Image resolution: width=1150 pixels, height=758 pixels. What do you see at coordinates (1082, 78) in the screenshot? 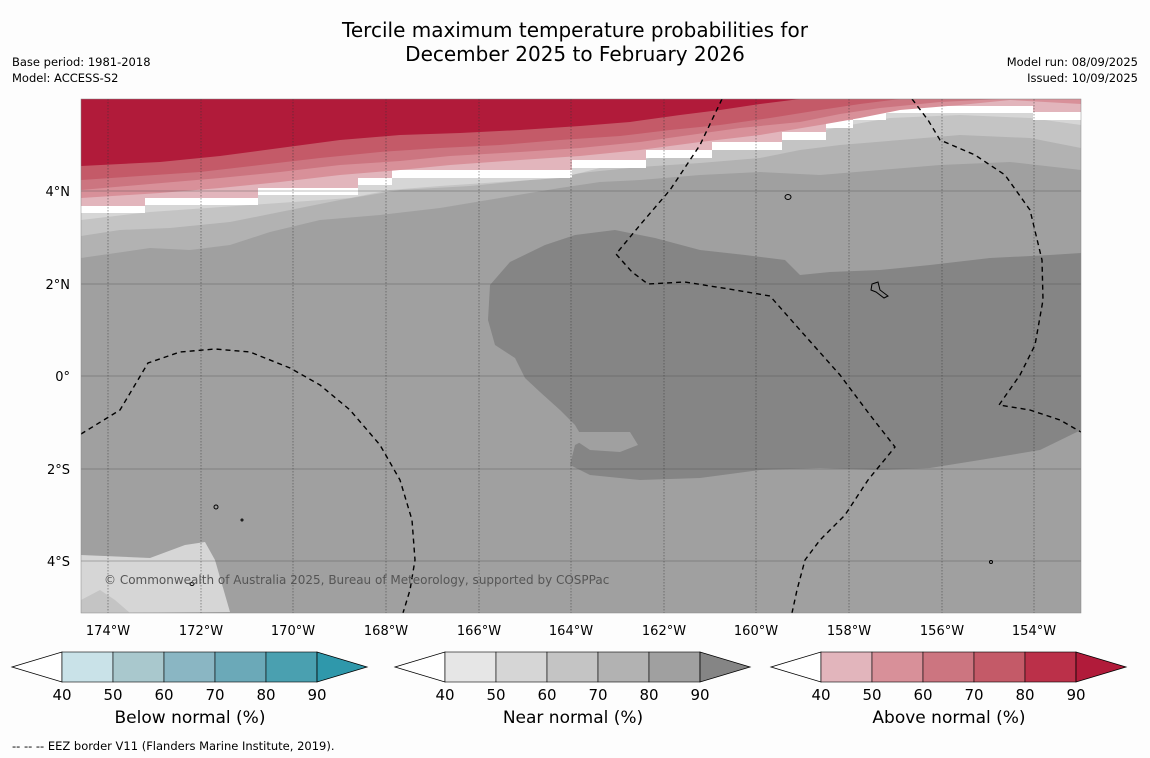
I see `issued-date: Issued: 10/09/2025` at bounding box center [1082, 78].